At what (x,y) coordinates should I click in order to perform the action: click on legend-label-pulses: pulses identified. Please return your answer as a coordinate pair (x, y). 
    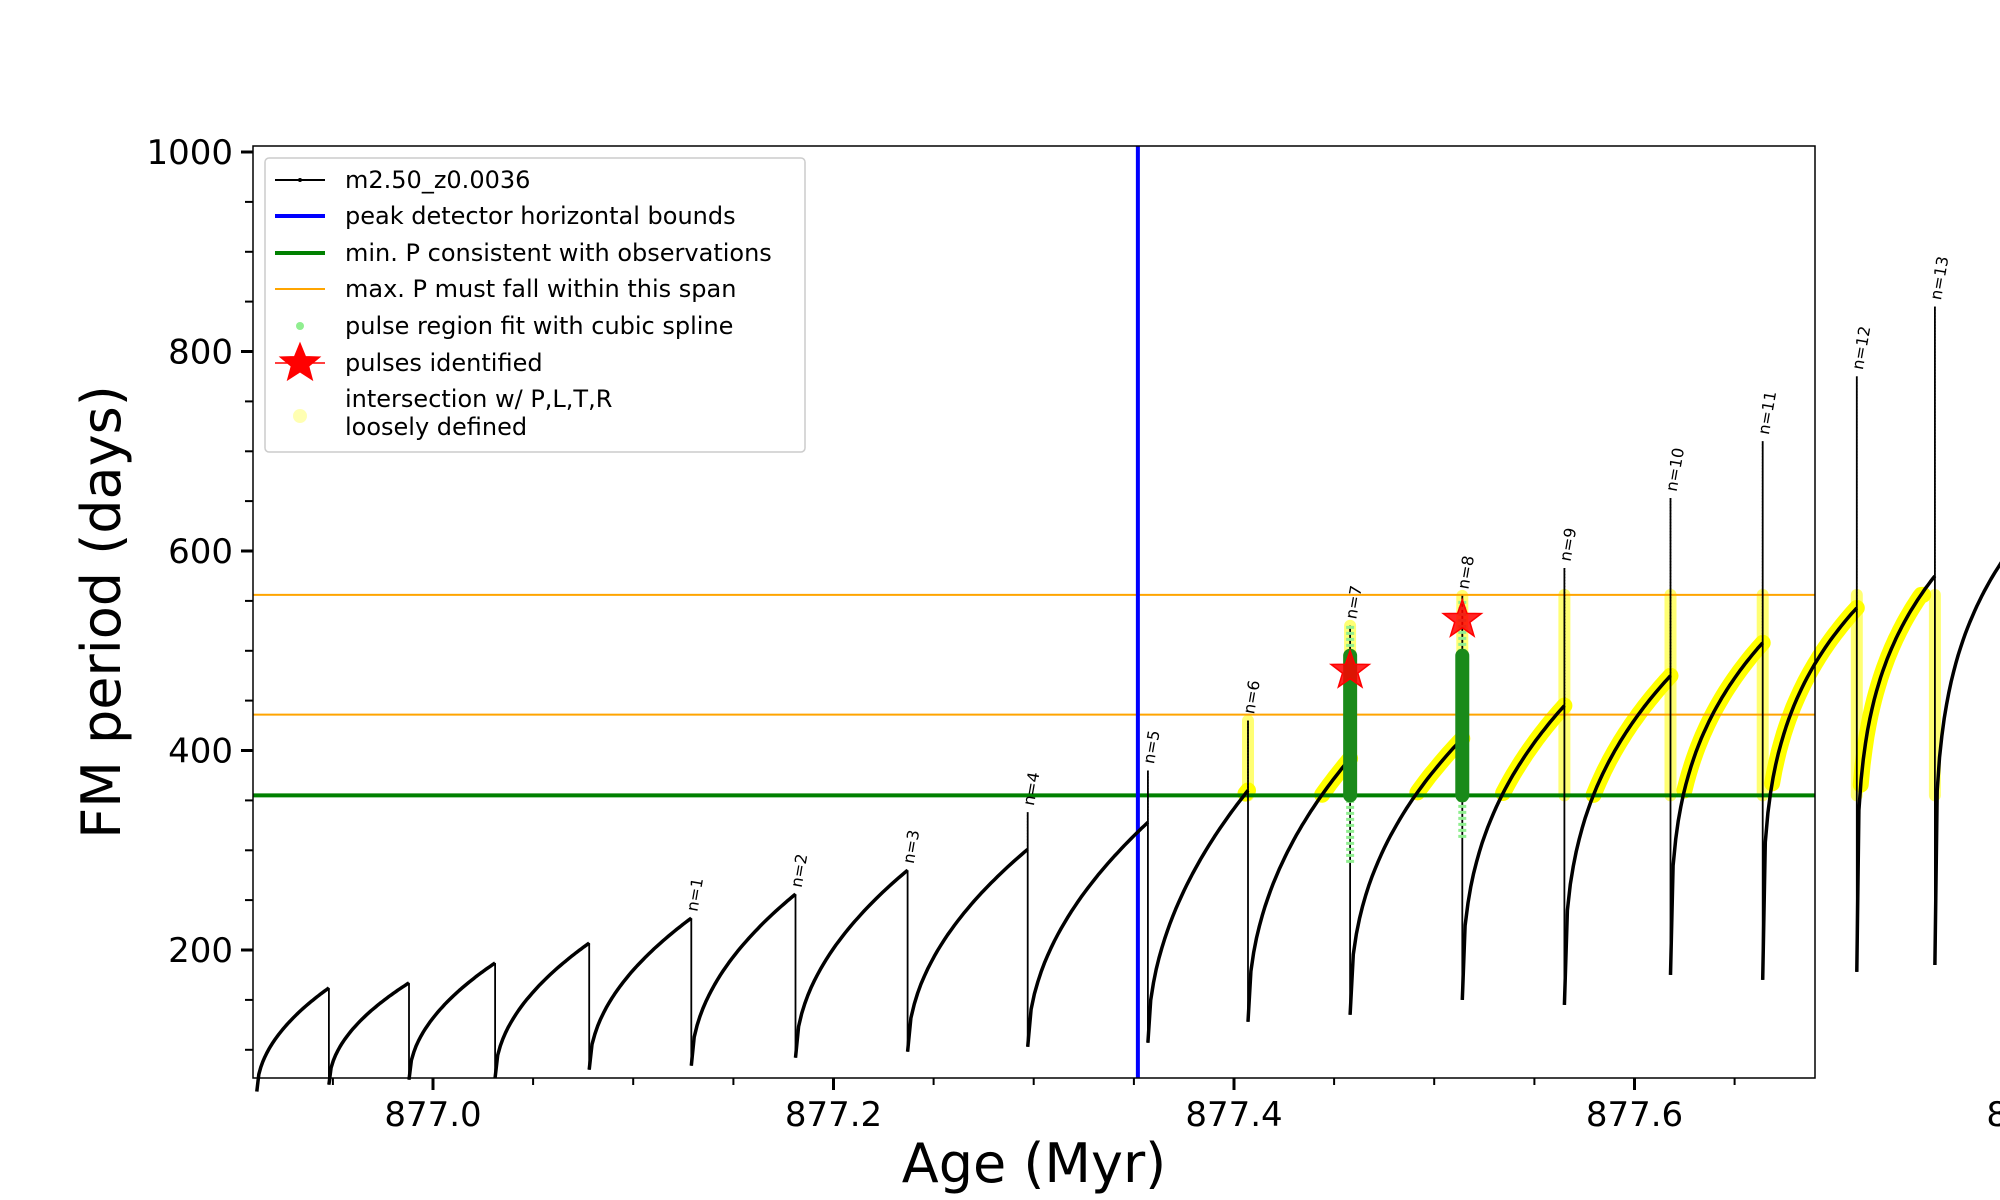
    Looking at the image, I should click on (444, 363).